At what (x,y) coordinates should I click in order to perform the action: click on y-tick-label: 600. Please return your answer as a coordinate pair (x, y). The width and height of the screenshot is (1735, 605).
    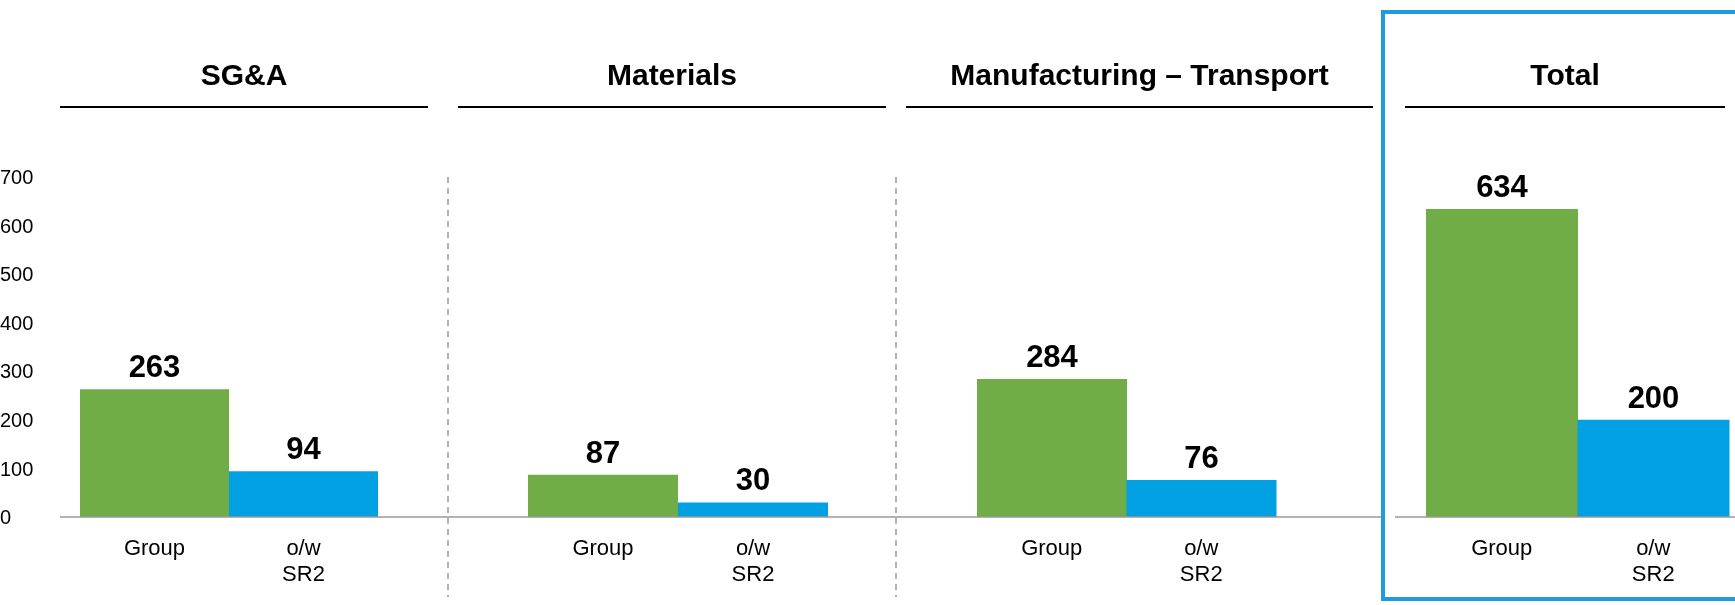
    Looking at the image, I should click on (17, 225).